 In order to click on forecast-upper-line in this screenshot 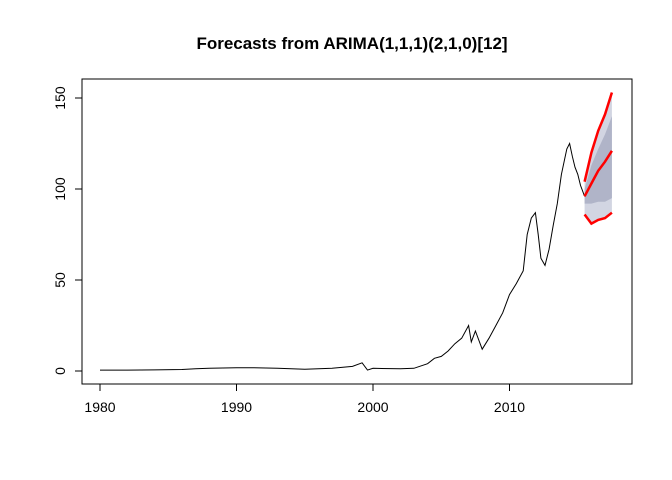, I will do `click(598, 137)`.